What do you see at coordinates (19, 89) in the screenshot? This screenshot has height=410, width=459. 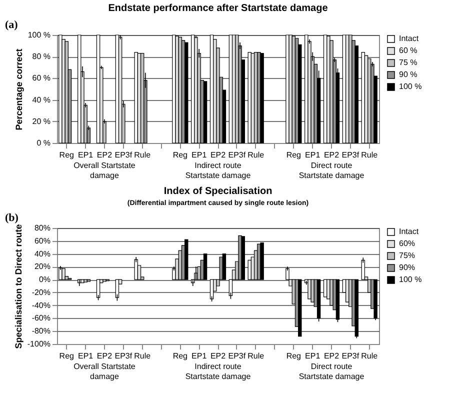 I see `y-axis-title: Percentage correct` at bounding box center [19, 89].